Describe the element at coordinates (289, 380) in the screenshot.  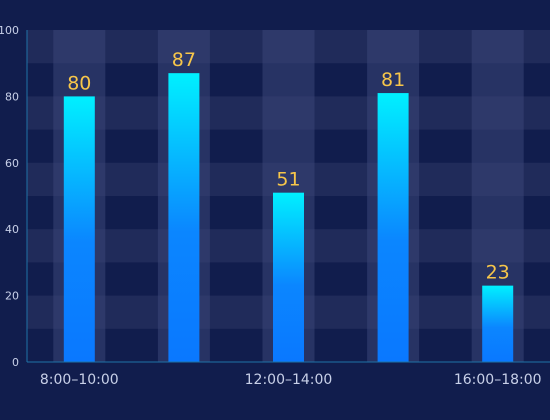
I see `x-tick-label: 12:00–14:00` at that location.